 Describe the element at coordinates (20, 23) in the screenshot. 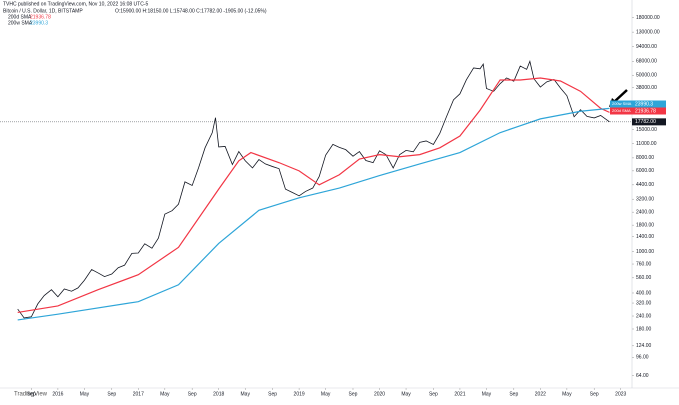

I see `legend-name: 200w SMA` at that location.